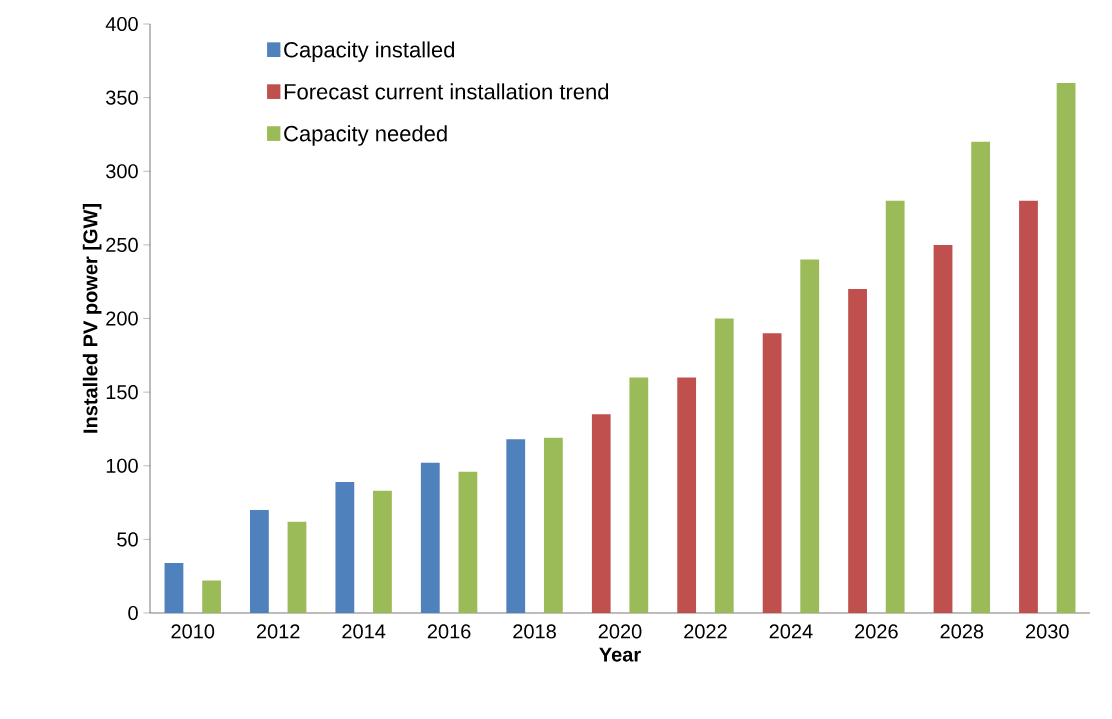 The image size is (1112, 719). What do you see at coordinates (122, 465) in the screenshot?
I see `y-tick-label: 100` at bounding box center [122, 465].